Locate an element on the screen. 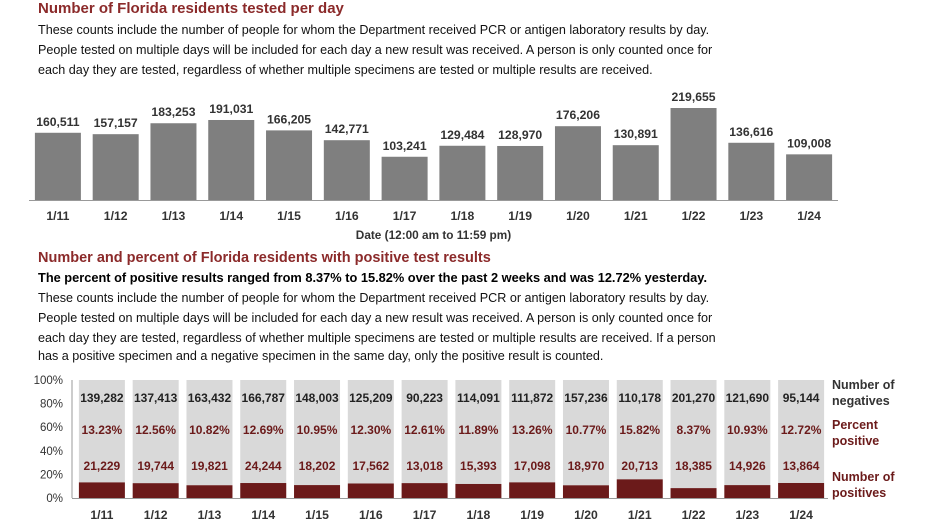 The height and width of the screenshot is (524, 932). x-tick-label: 1/15 is located at coordinates (289, 216).